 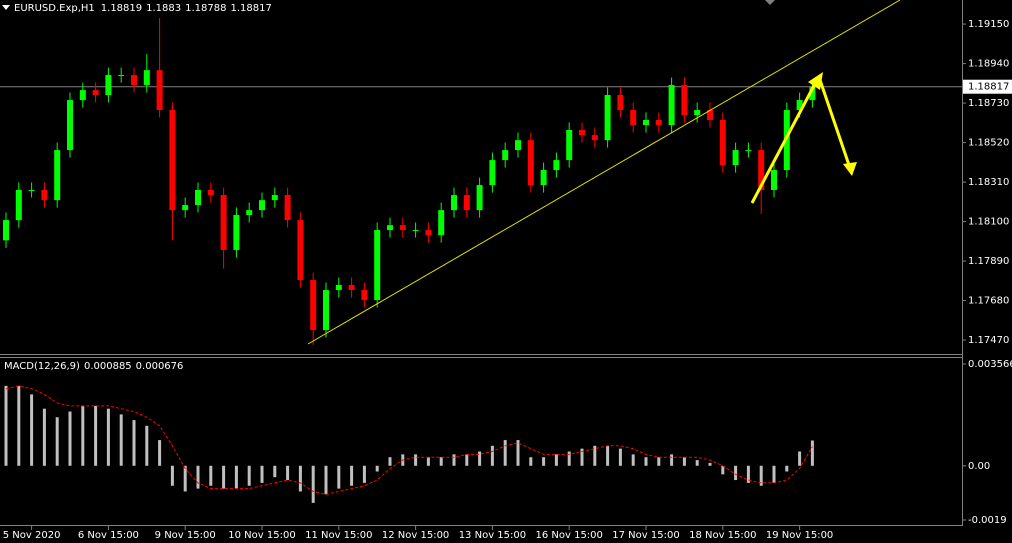 What do you see at coordinates (261, 535) in the screenshot?
I see `x-tick-label: 10 Nov 15:00` at bounding box center [261, 535].